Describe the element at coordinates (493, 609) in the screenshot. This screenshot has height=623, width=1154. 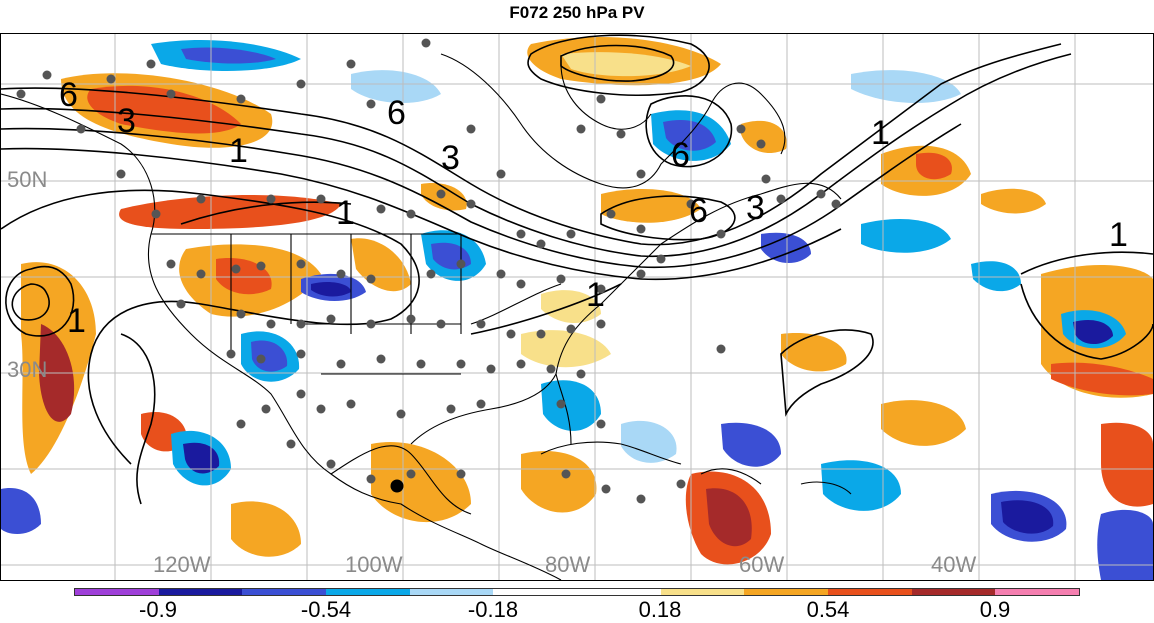
I see `colorbar-tick-label: -0.18` at that location.